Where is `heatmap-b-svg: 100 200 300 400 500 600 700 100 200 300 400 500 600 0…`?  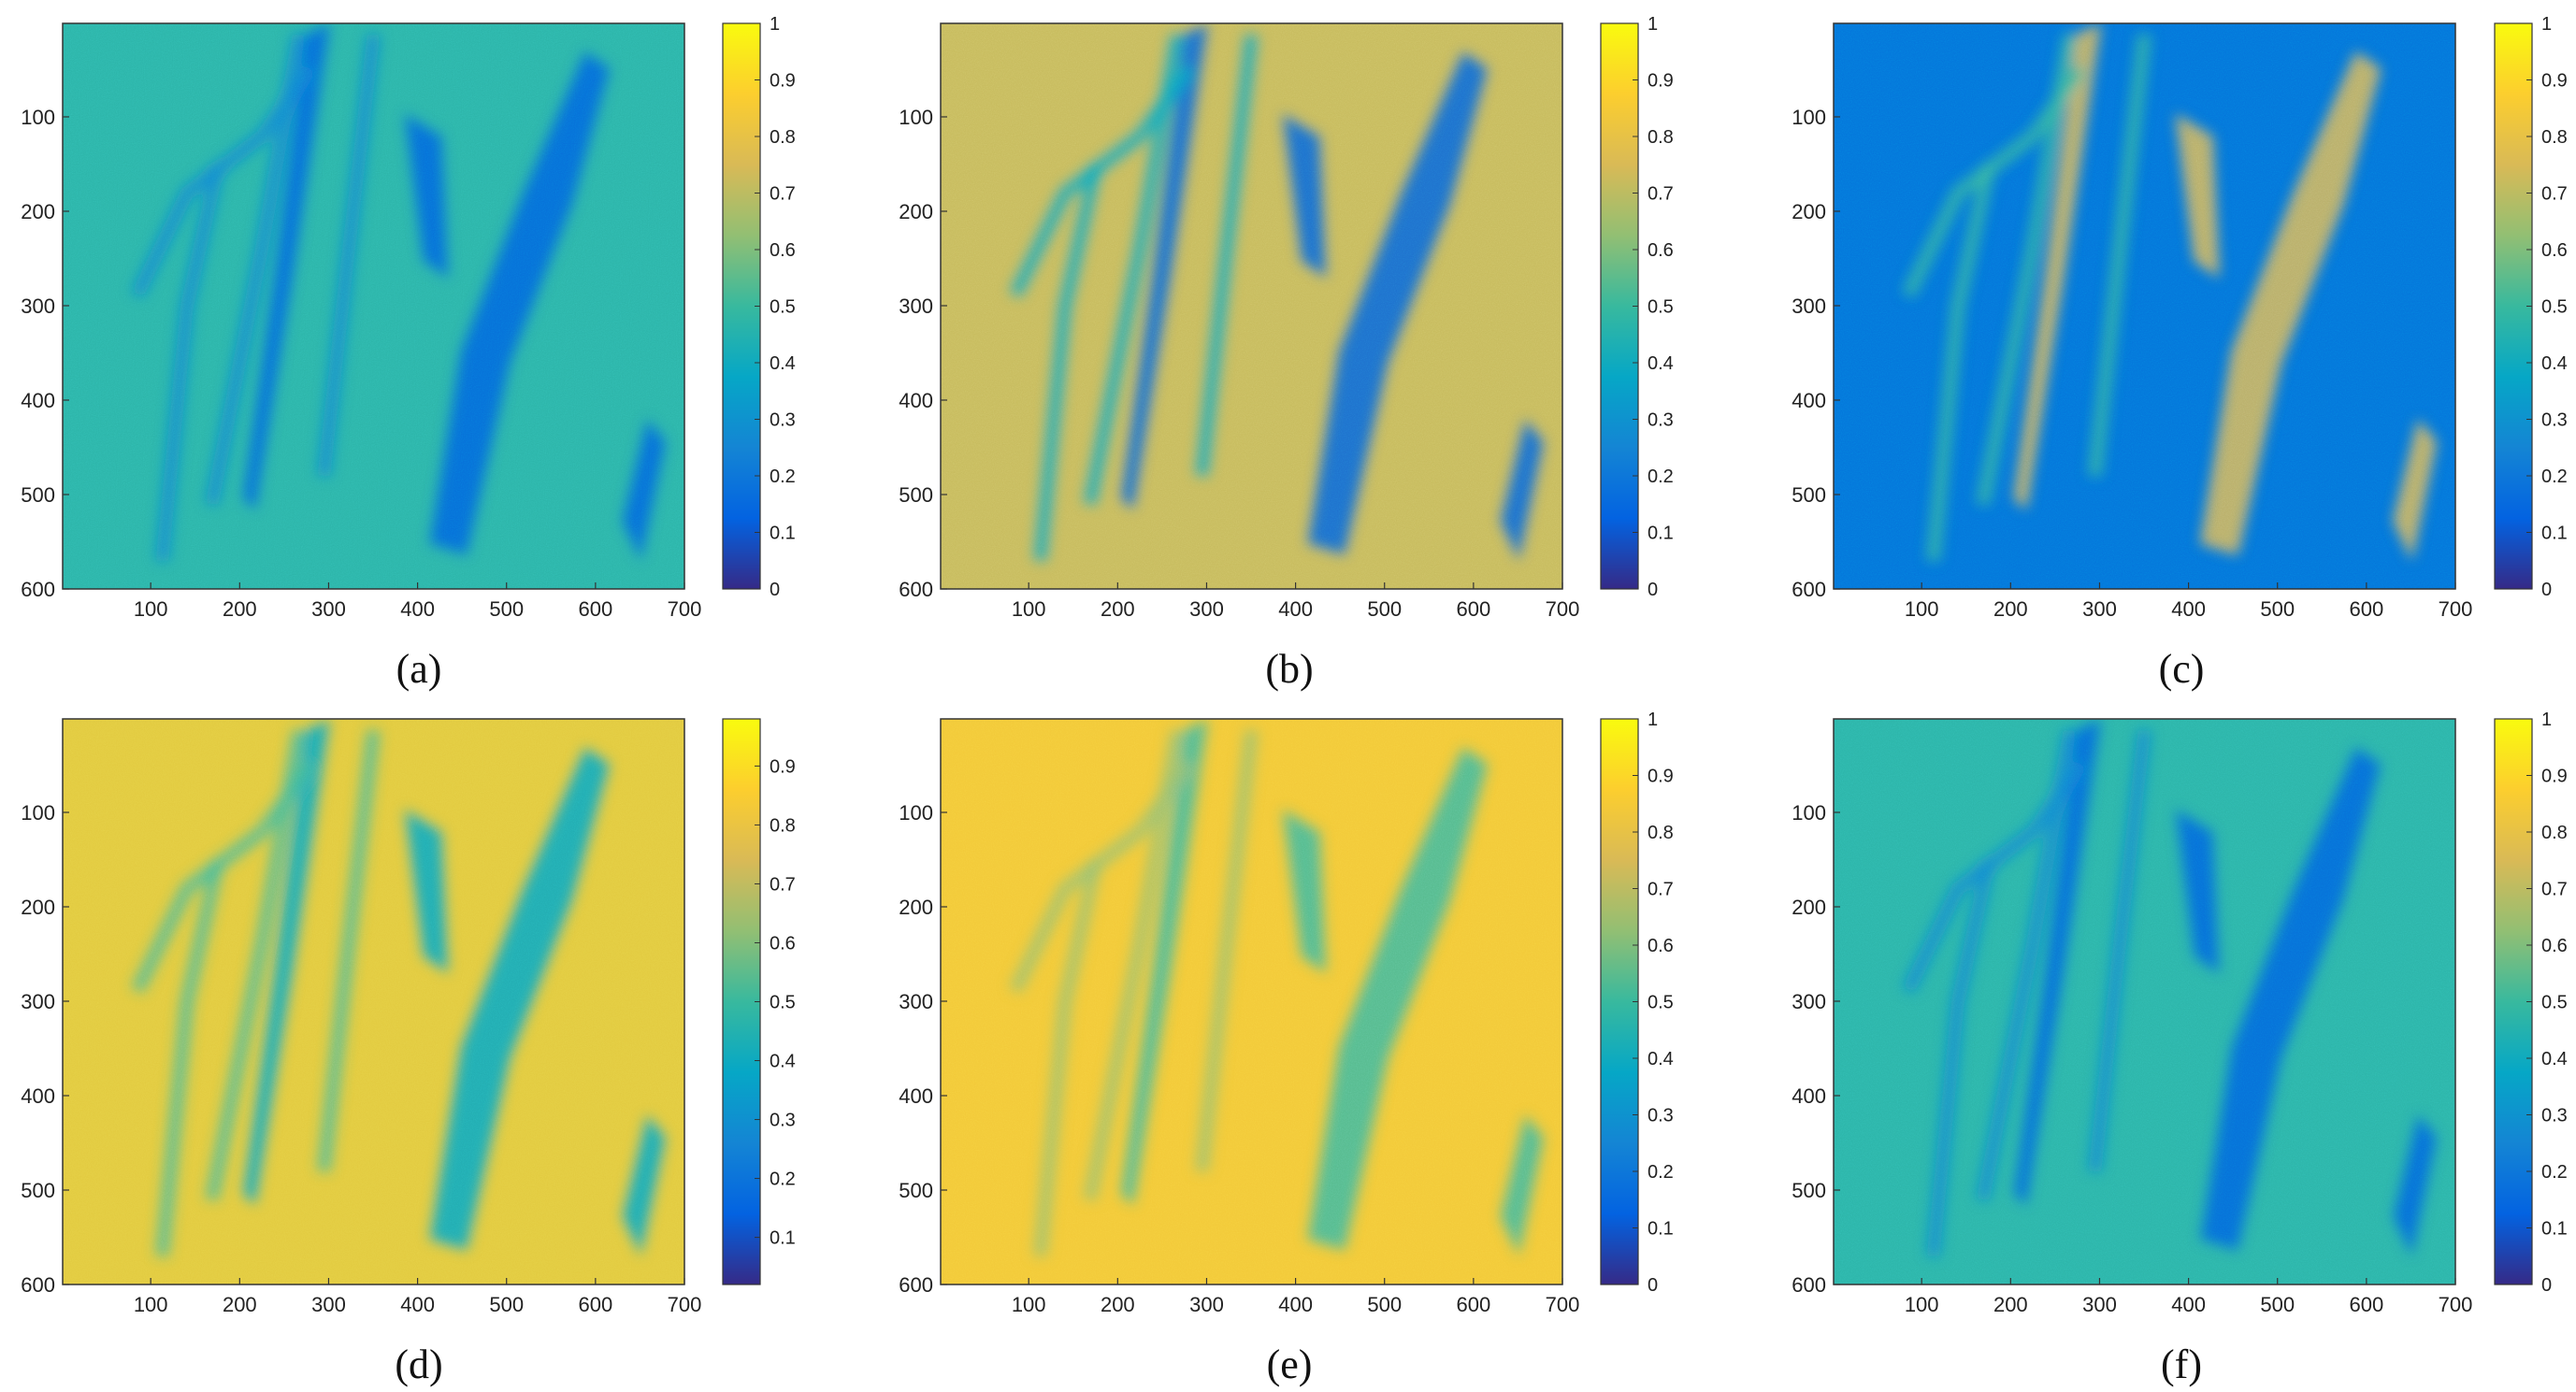 heatmap-b-svg: 100 200 300 400 500 600 700 100 200 300 400 500 600 0… is located at coordinates (1286, 317).